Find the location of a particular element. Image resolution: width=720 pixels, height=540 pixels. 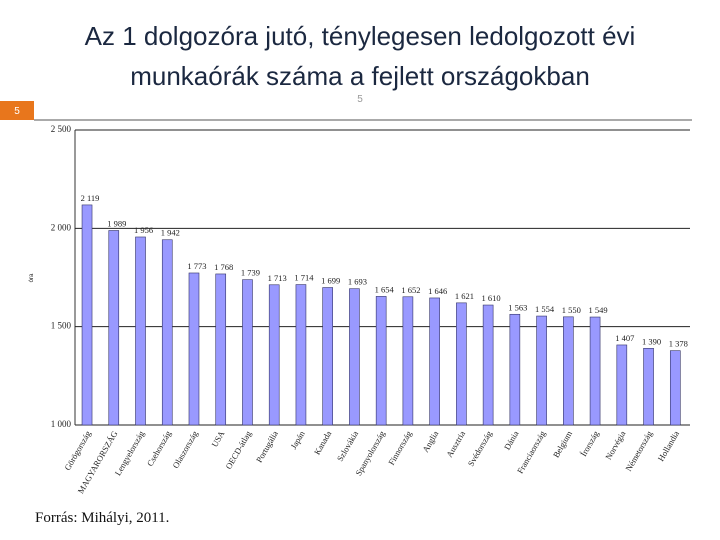

x-tick-label: Anglia is located at coordinates (430, 441).